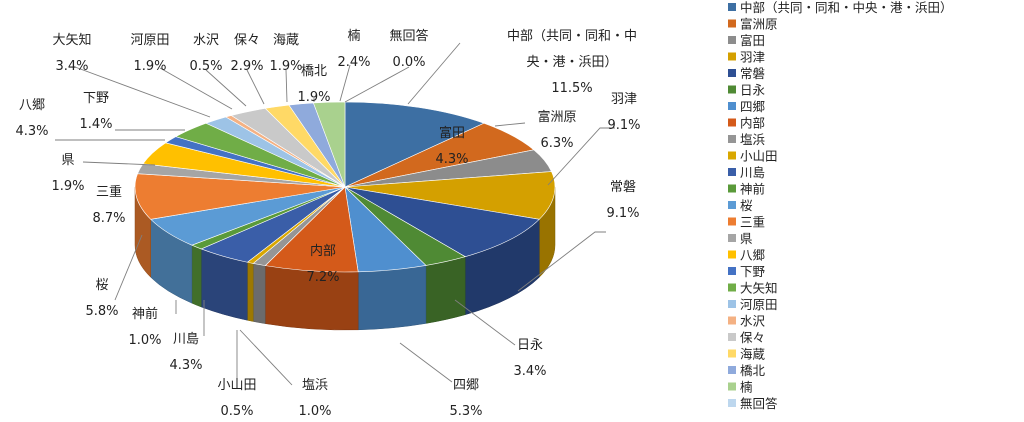 The height and width of the screenshot is (422, 1024). What do you see at coordinates (109, 192) in the screenshot?
I see `data-label-name-13: 三重` at bounding box center [109, 192].